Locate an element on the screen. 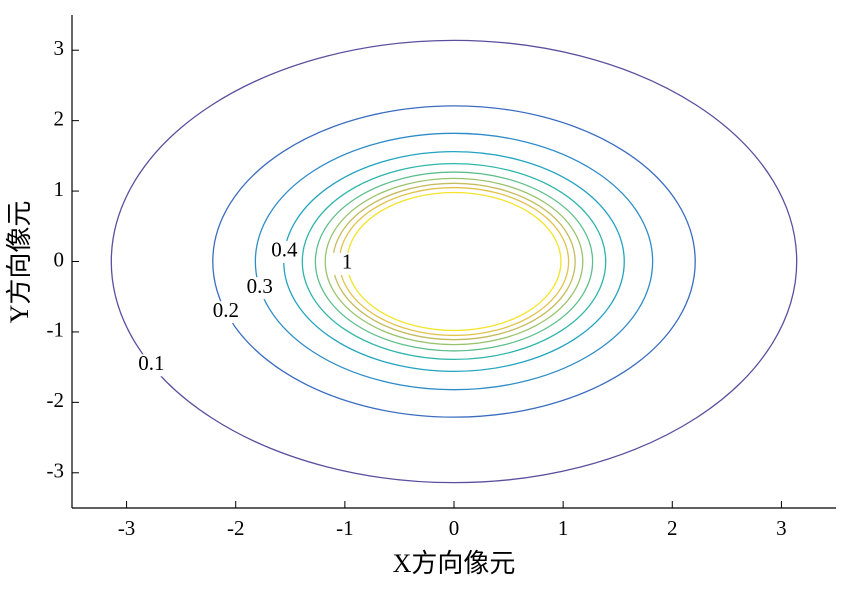  x-axis-label: X方向像元 is located at coordinates (454, 563).